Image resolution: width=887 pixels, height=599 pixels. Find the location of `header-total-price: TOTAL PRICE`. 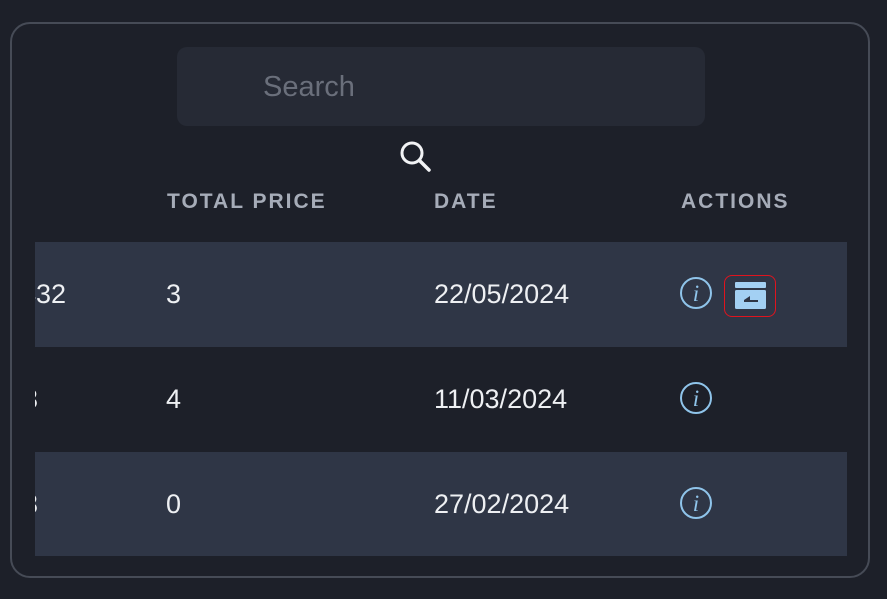

header-total-price: TOTAL PRICE is located at coordinates (247, 201).